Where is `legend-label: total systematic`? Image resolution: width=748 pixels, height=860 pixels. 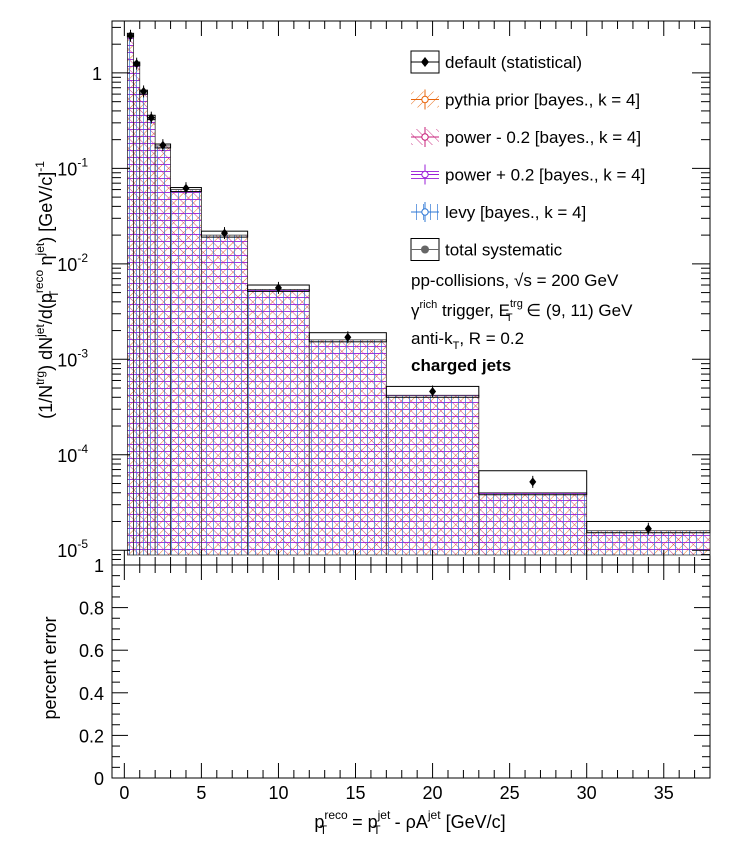
legend-label: total systematic is located at coordinates (504, 250).